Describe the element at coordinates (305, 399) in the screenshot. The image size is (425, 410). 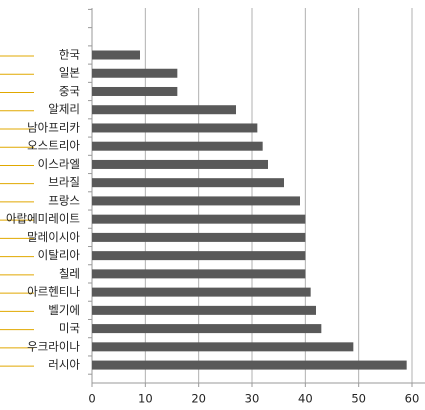
I see `x-tick-label: 40` at that location.